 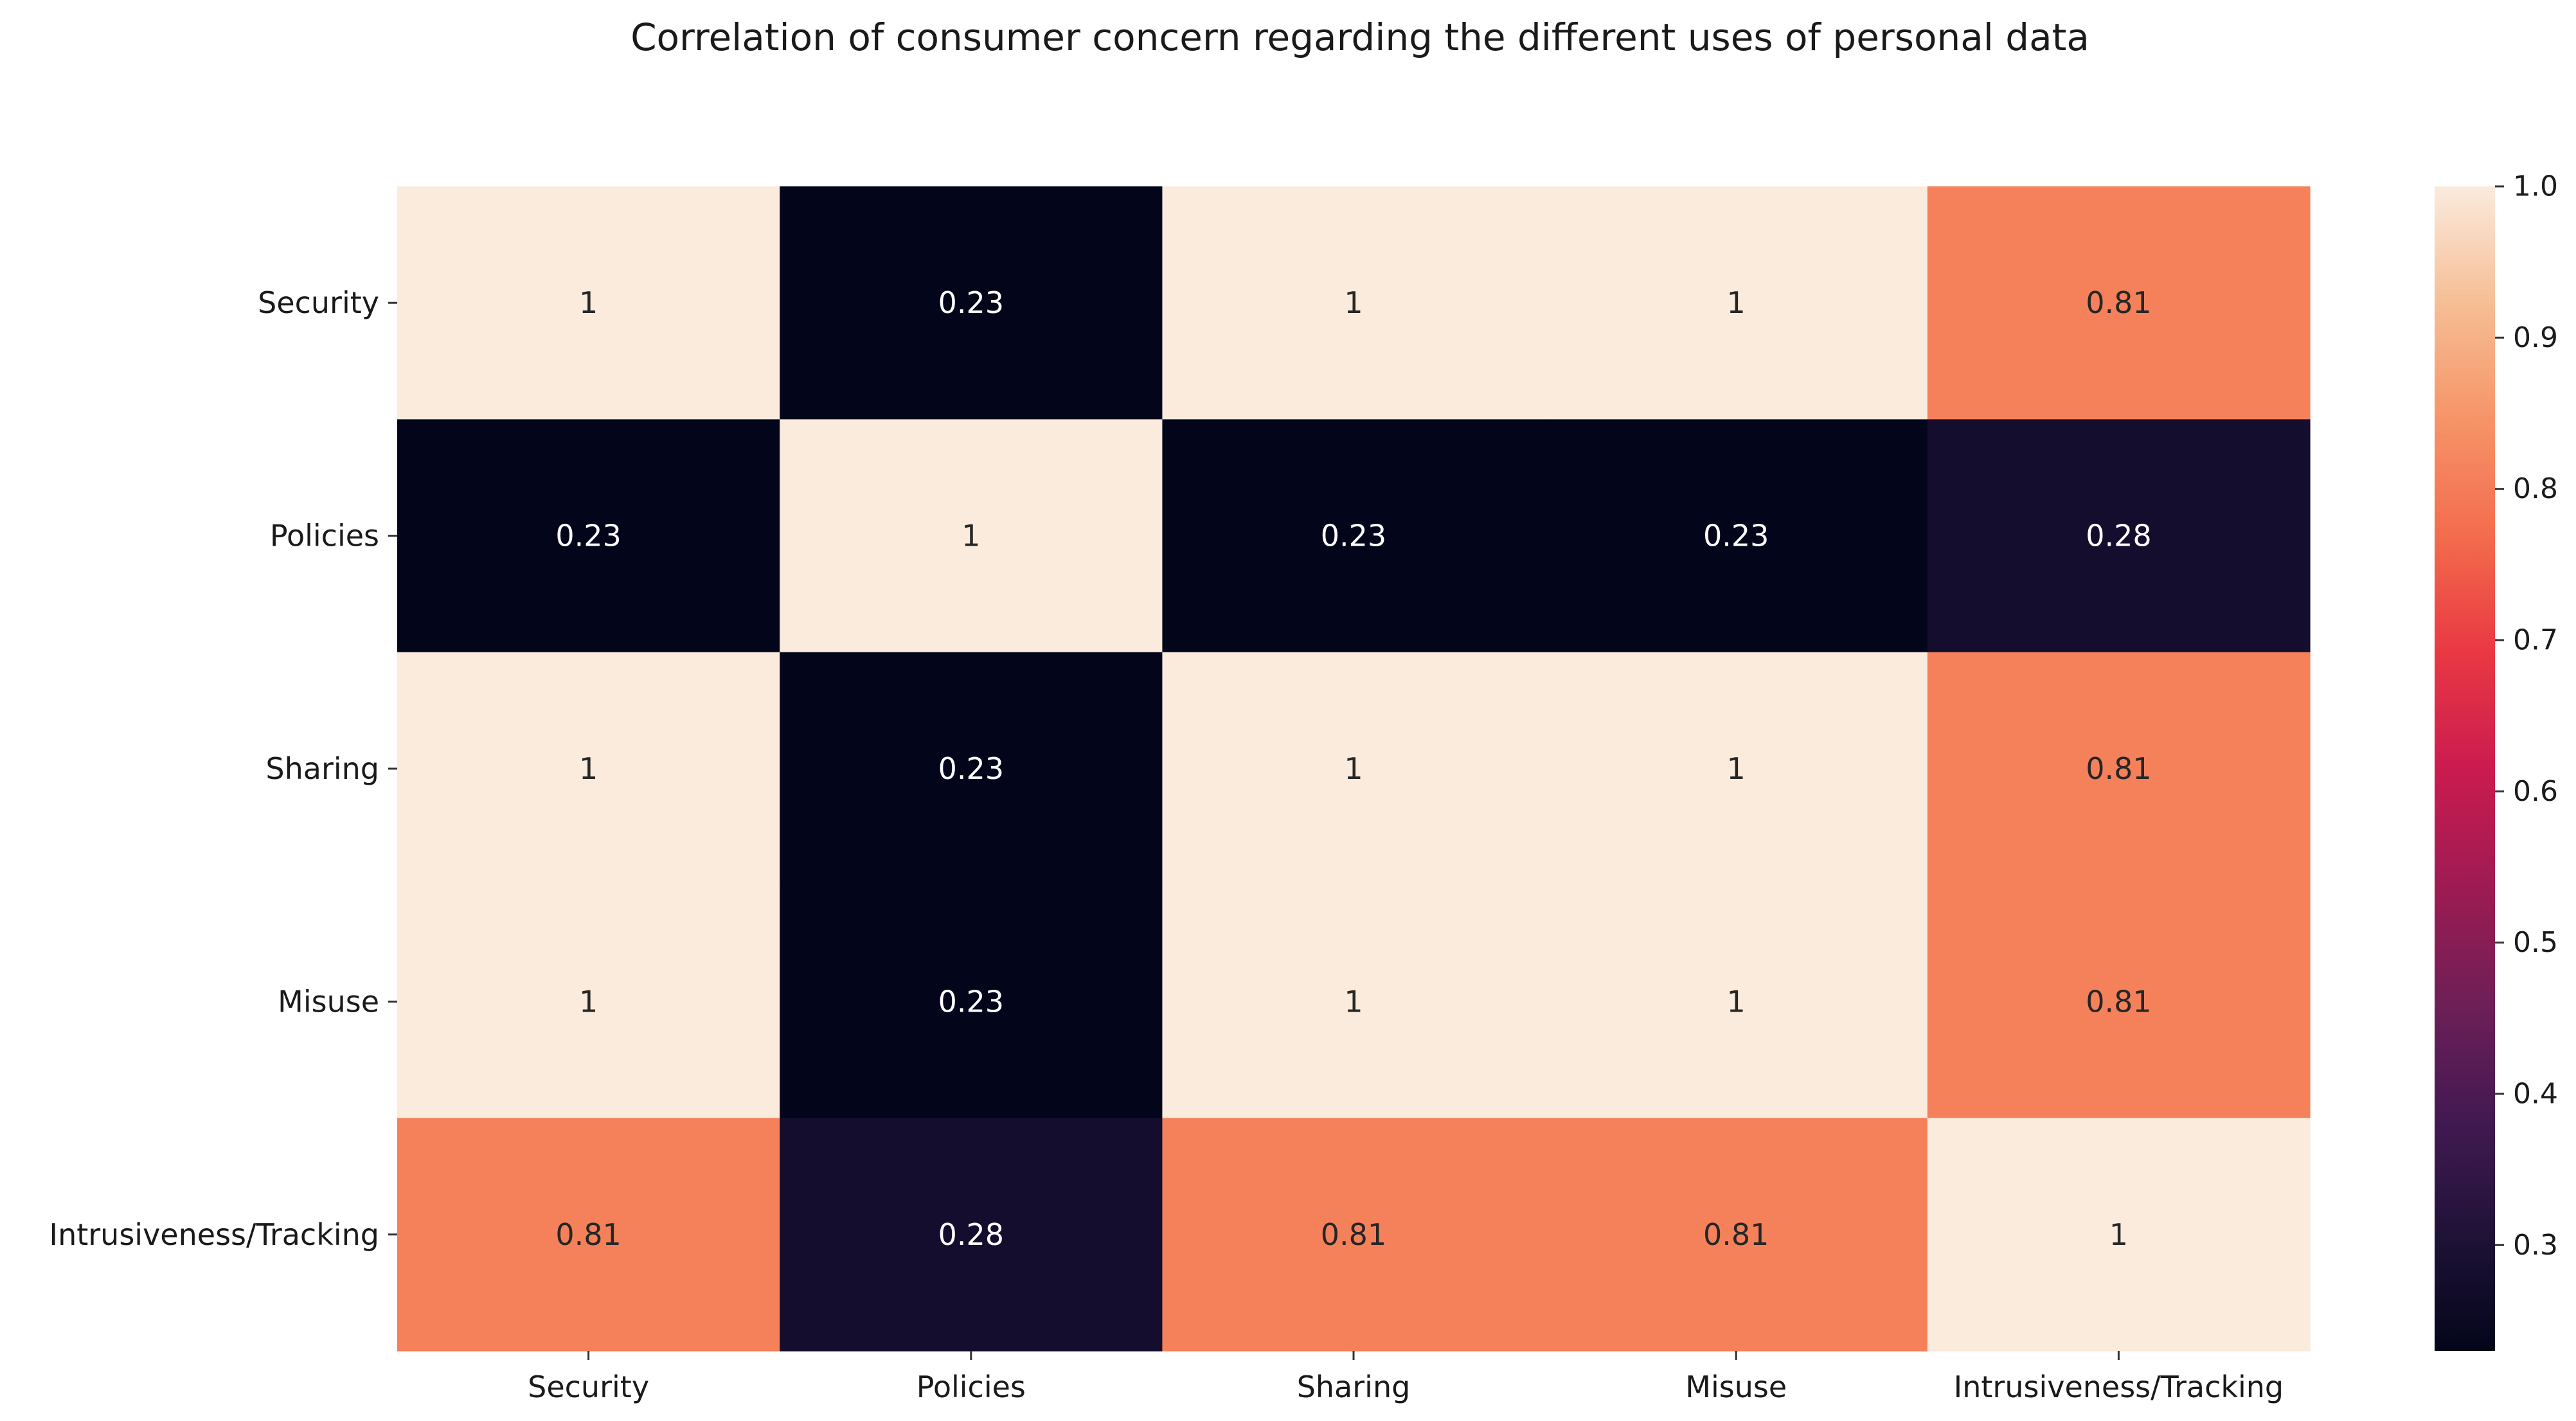 I want to click on x-tick-label: Sharing, so click(x=1354, y=1387).